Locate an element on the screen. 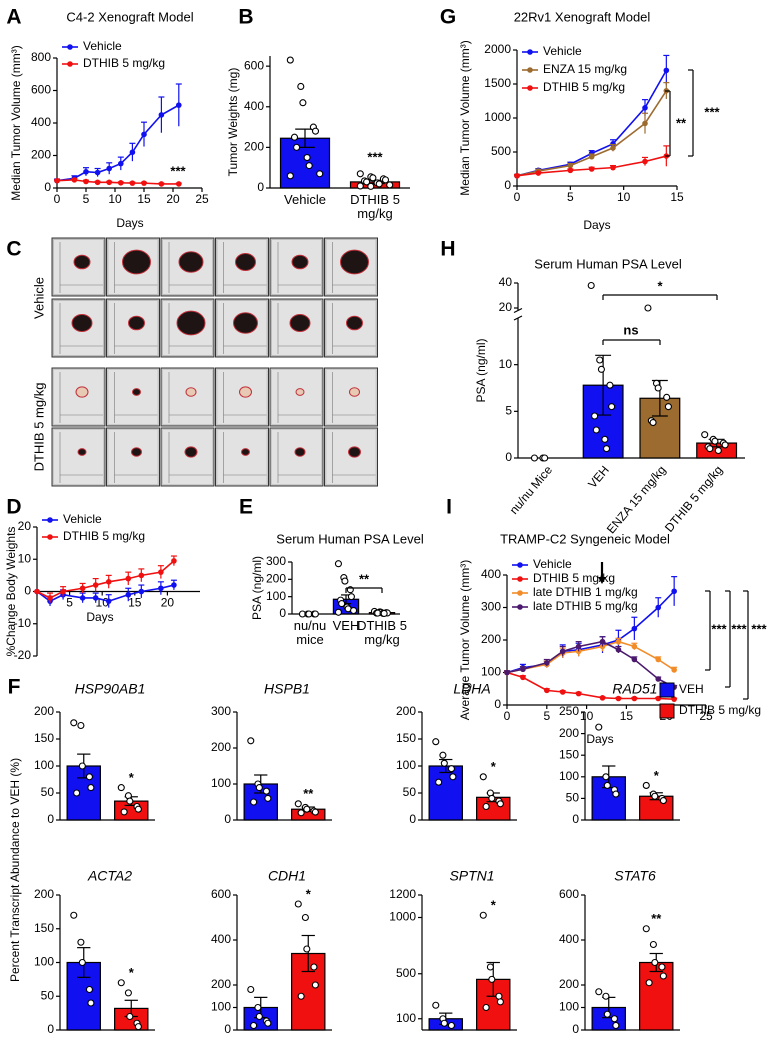 This screenshot has width=769, height=1050. legend-label: DTHIB 5 mg/kg is located at coordinates (124, 63).